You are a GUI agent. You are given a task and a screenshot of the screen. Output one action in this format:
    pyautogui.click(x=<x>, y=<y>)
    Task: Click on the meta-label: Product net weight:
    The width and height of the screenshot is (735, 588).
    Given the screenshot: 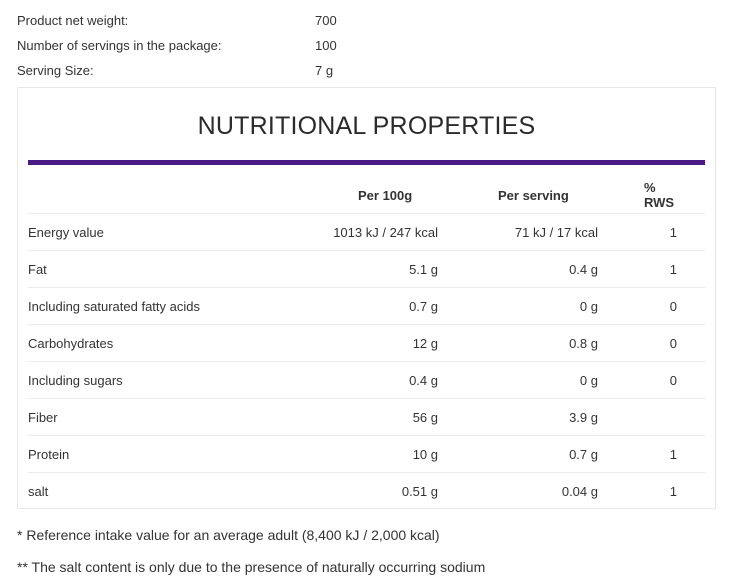 What is the action you would take?
    pyautogui.click(x=73, y=20)
    